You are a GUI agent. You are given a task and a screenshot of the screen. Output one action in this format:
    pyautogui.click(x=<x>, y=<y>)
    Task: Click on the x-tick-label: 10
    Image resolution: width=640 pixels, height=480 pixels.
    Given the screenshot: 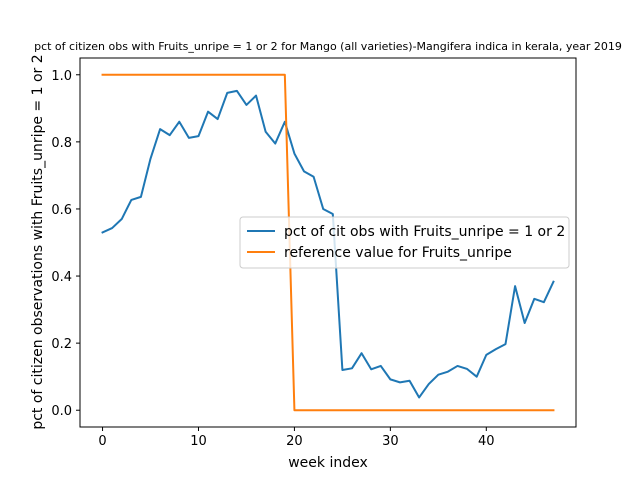 What is the action you would take?
    pyautogui.click(x=198, y=441)
    